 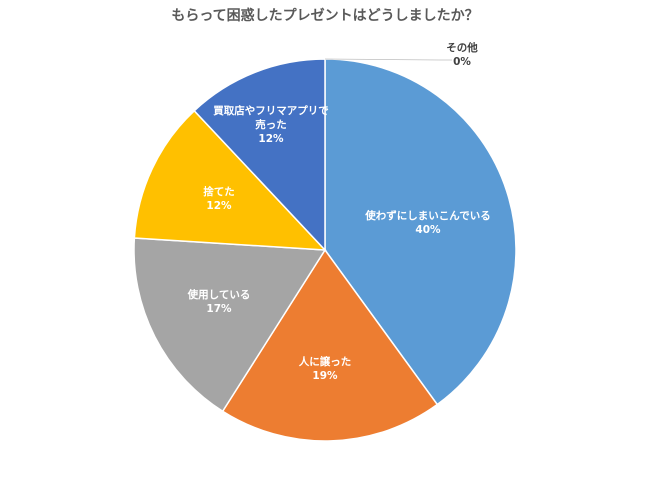 I want to click on slice-label: 人に譲った 19%, so click(x=325, y=368).